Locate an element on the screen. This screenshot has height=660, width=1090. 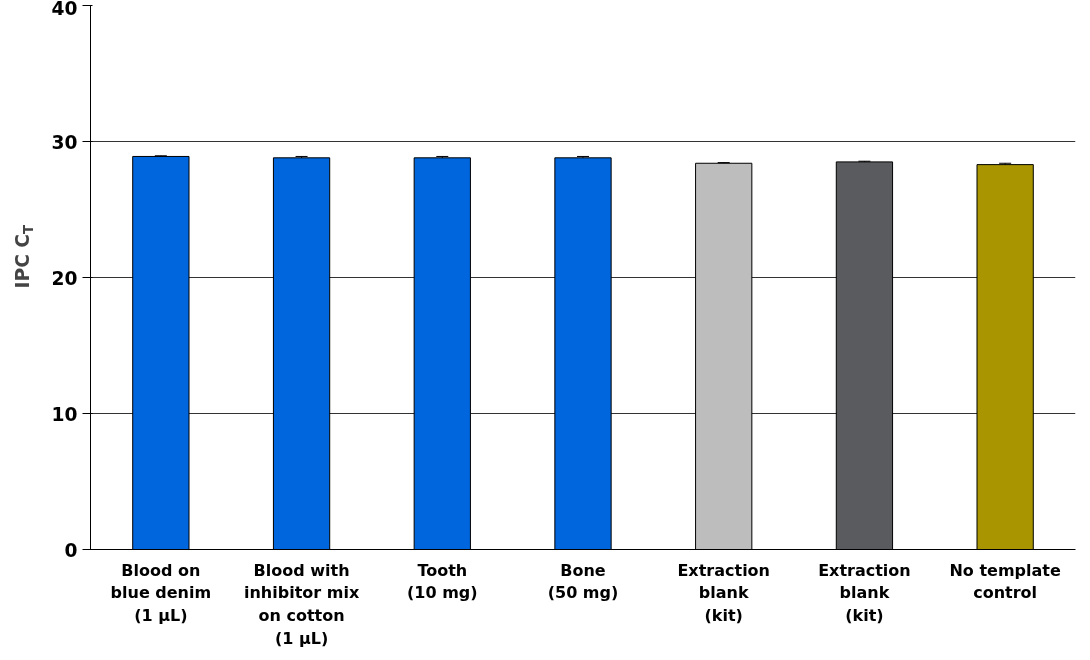
y-axis-title: IPC CT is located at coordinates (24, 256).